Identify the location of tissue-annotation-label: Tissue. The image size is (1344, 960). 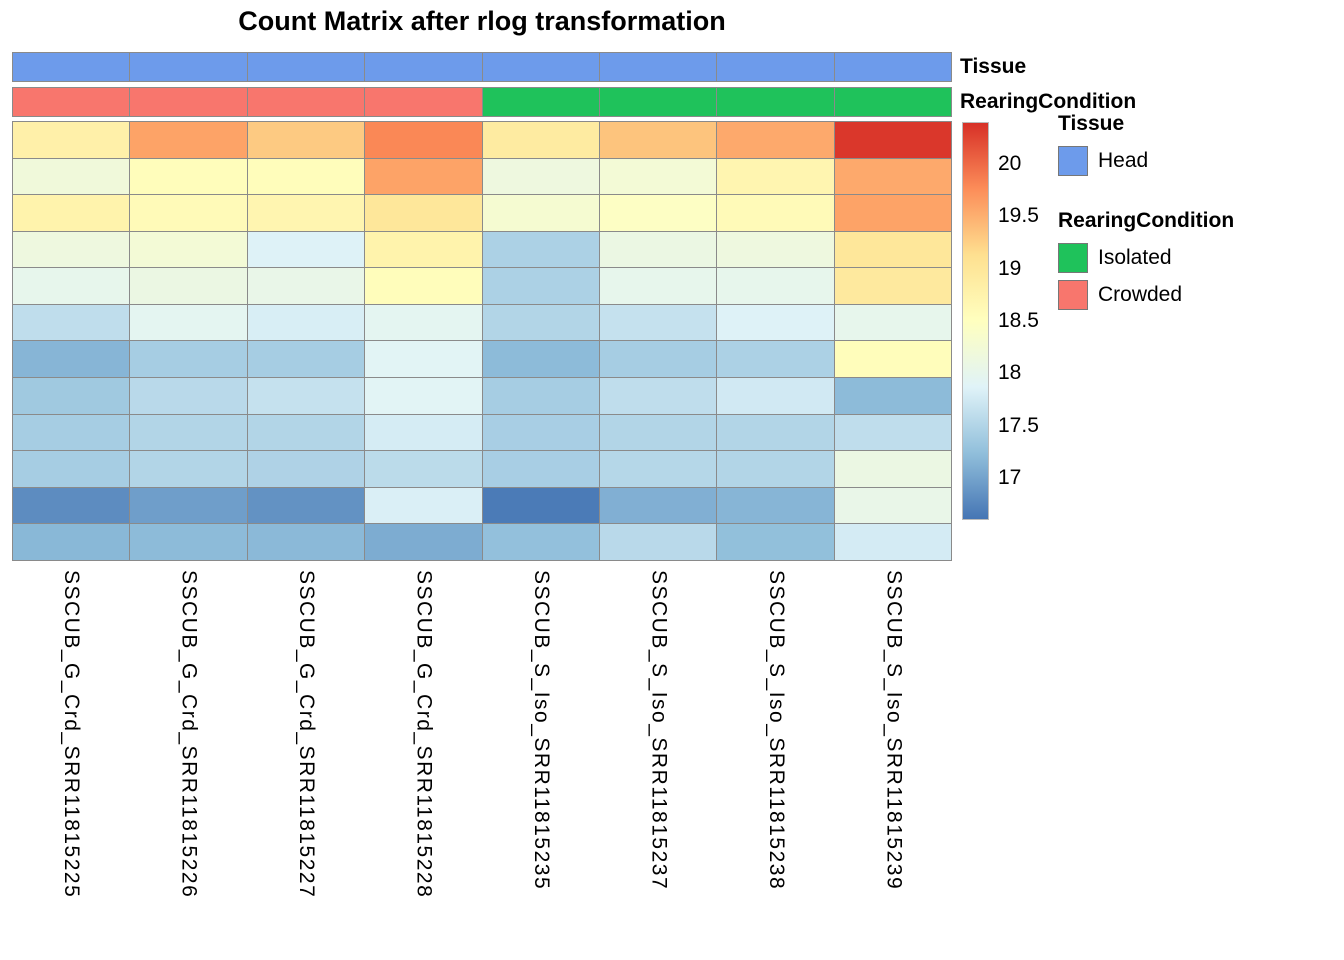
(993, 66).